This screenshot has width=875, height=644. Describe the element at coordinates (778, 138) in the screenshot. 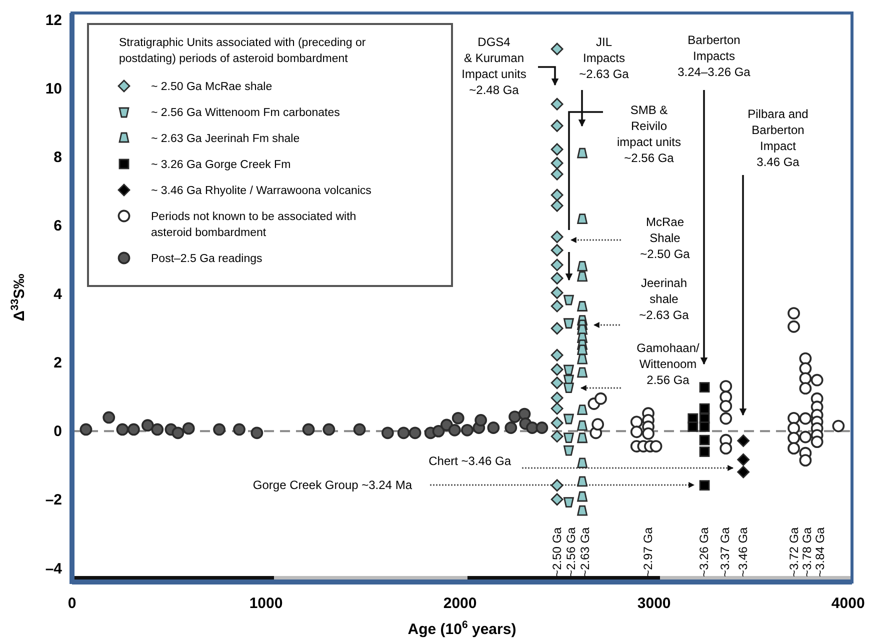

I see `annotation: Pilbara and Barberton Impact 3.46 Ga` at that location.